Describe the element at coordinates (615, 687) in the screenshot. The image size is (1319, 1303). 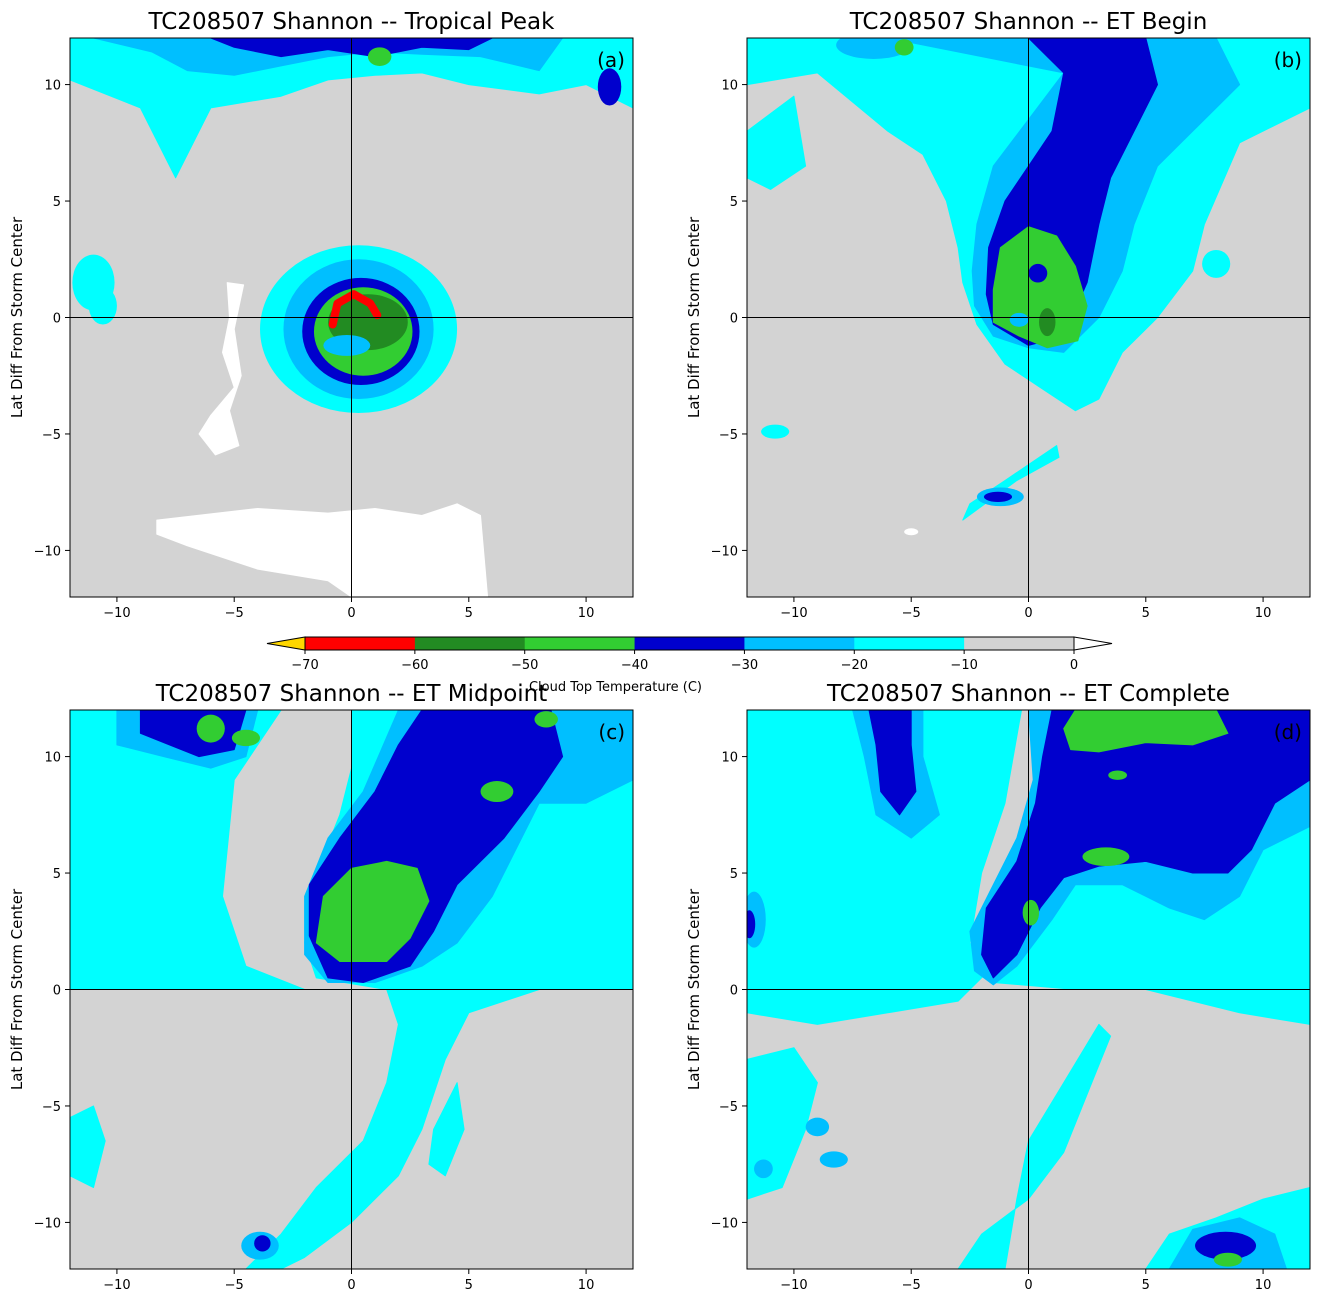
I see `colorbar-label: Cloud Top Temperature (C)` at that location.